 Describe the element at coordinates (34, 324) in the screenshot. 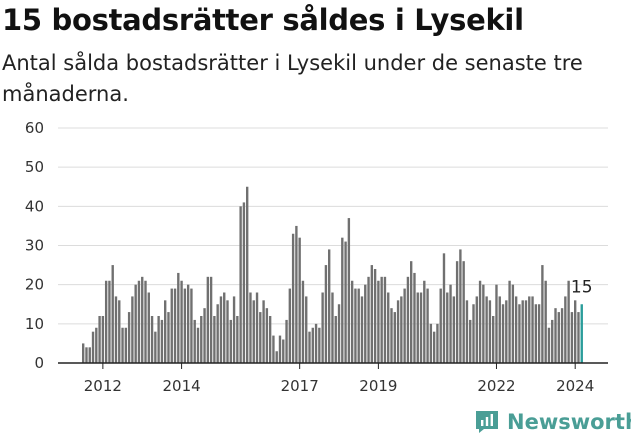

I see `y-tick-label: 10` at that location.